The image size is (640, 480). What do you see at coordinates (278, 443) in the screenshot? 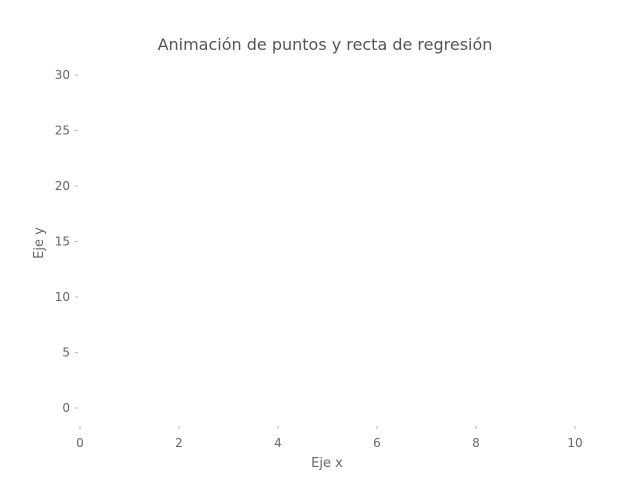
I see `x-tick-label: 4` at bounding box center [278, 443].